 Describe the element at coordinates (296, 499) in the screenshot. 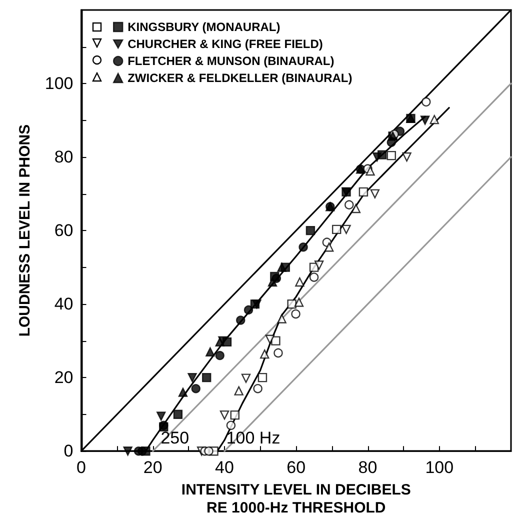

I see `x-axis-title: INTENSITY LEVEL IN DECIBELS RE 1000-Hz THRESHOLD` at that location.